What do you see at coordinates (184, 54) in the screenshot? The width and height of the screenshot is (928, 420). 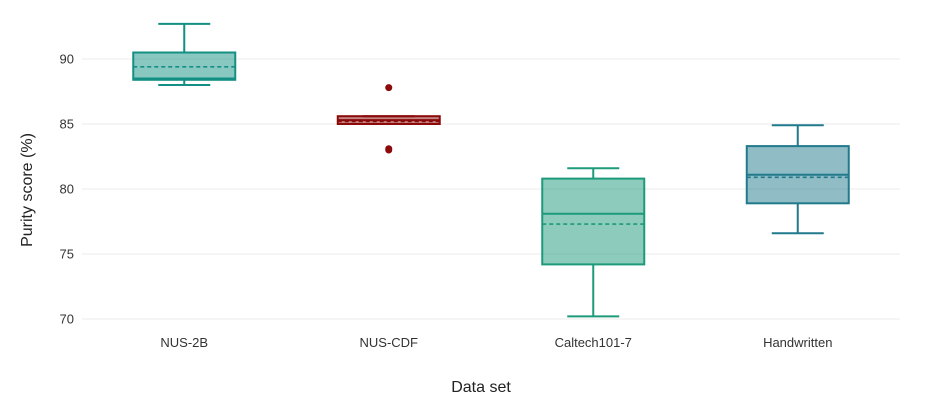 I see `box-group-nus-2b` at bounding box center [184, 54].